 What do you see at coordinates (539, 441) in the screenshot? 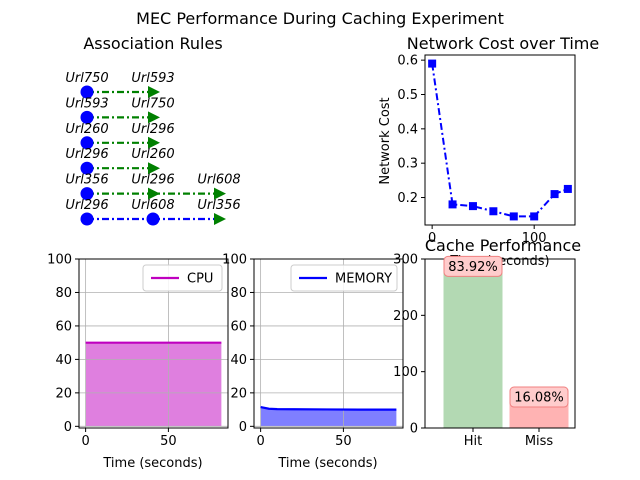
I see `cache-xtick-label: Miss` at bounding box center [539, 441].